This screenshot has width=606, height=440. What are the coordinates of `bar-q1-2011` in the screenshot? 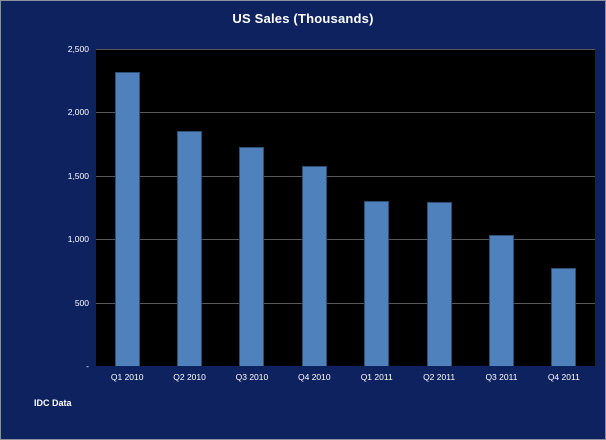 It's located at (377, 283).